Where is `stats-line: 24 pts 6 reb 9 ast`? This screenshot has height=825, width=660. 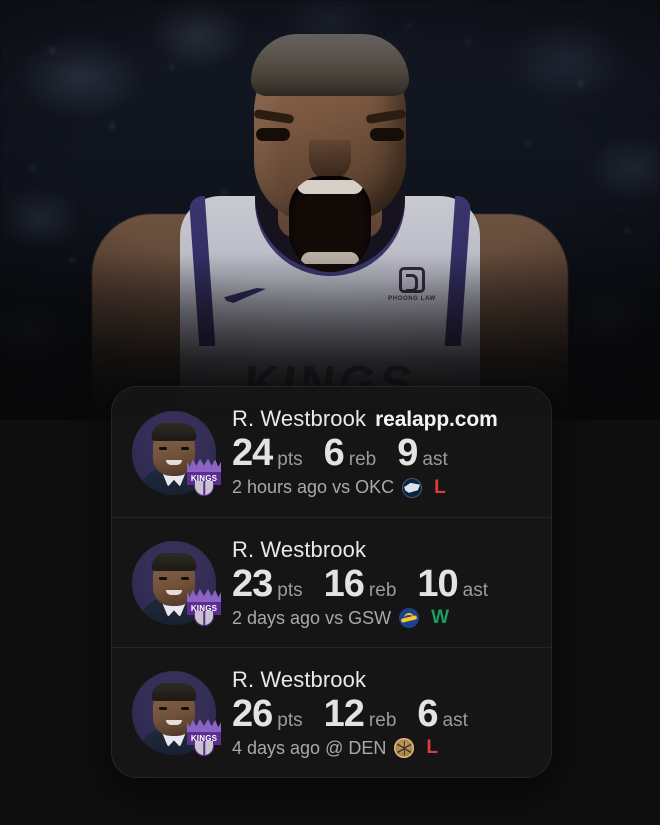
stats-line: 24 pts 6 reb 9 ast is located at coordinates (381, 453).